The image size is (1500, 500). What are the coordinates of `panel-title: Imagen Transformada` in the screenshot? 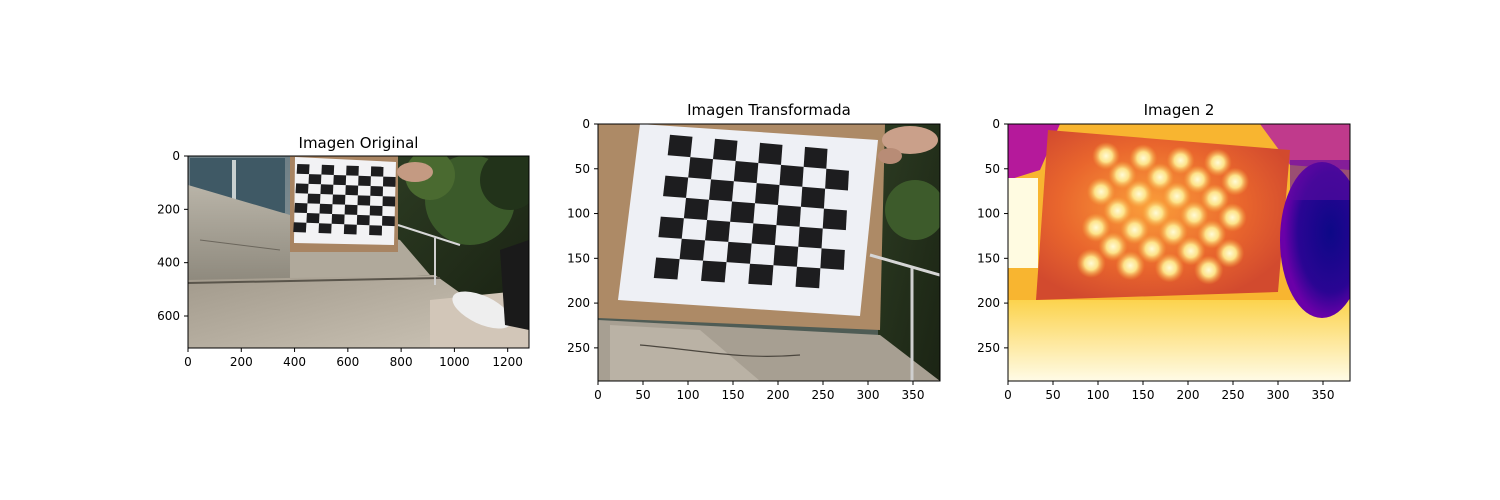 It's located at (769, 110).